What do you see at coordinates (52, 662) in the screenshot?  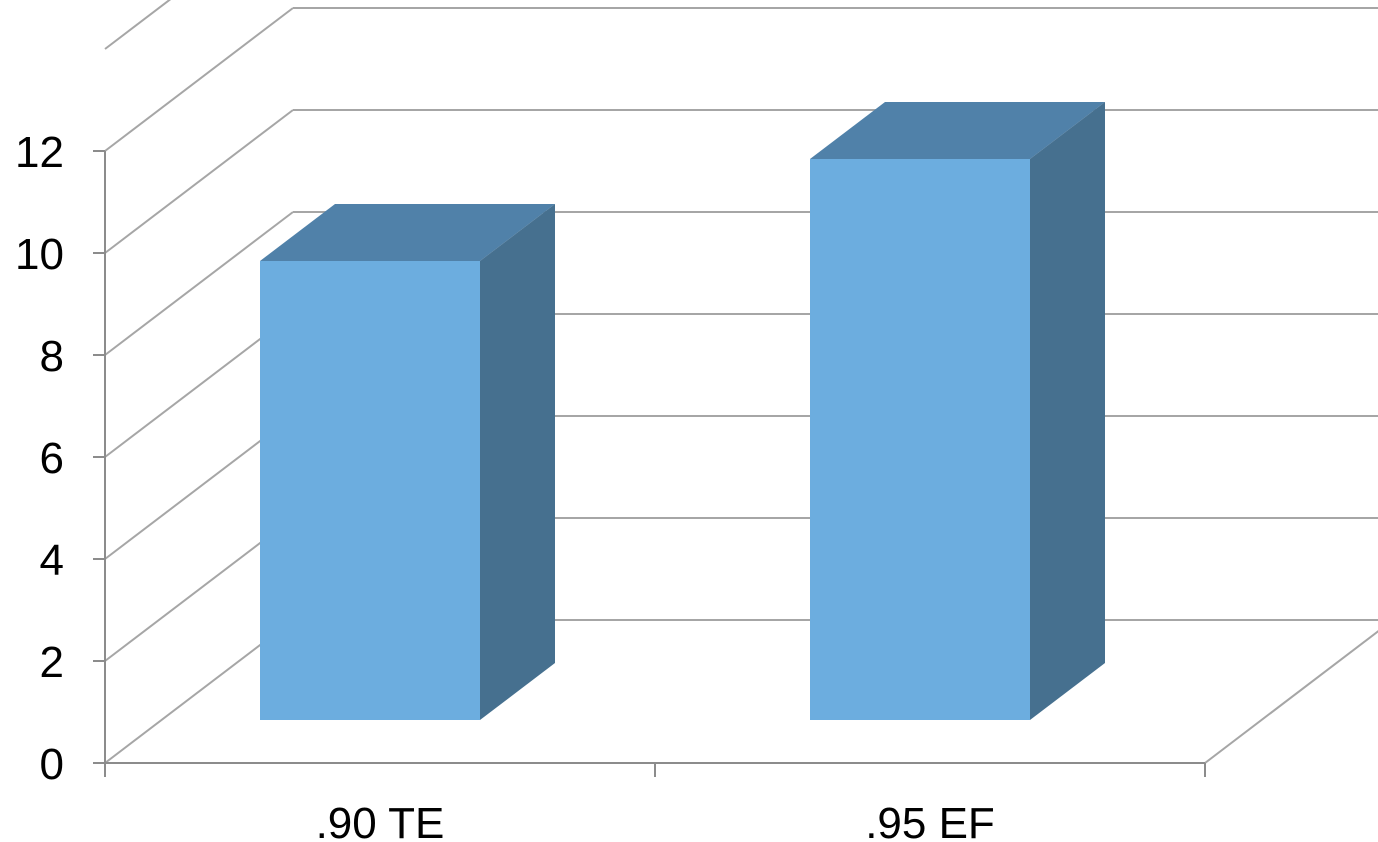 I see `y-tick-label: 2` at bounding box center [52, 662].